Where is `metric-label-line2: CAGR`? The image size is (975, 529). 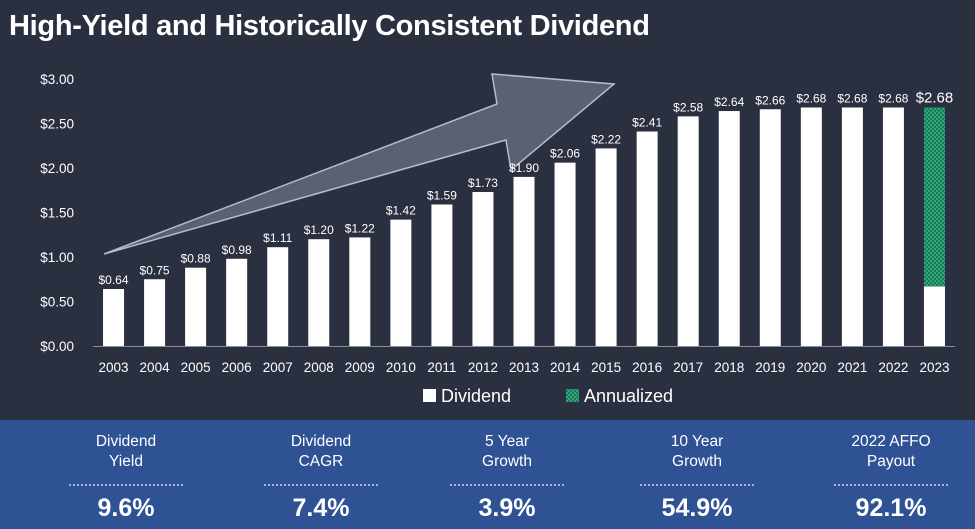
metric-label-line2: CAGR is located at coordinates (321, 461).